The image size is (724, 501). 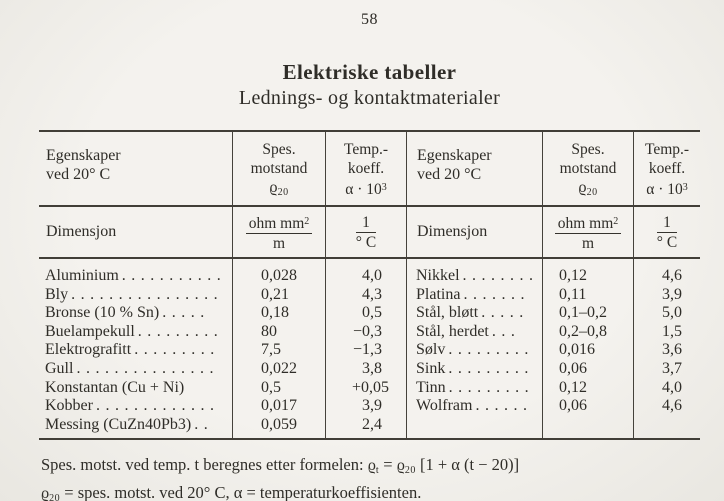 What do you see at coordinates (475, 232) in the screenshot?
I see `dimension-label-right: Dimensjon` at bounding box center [475, 232].